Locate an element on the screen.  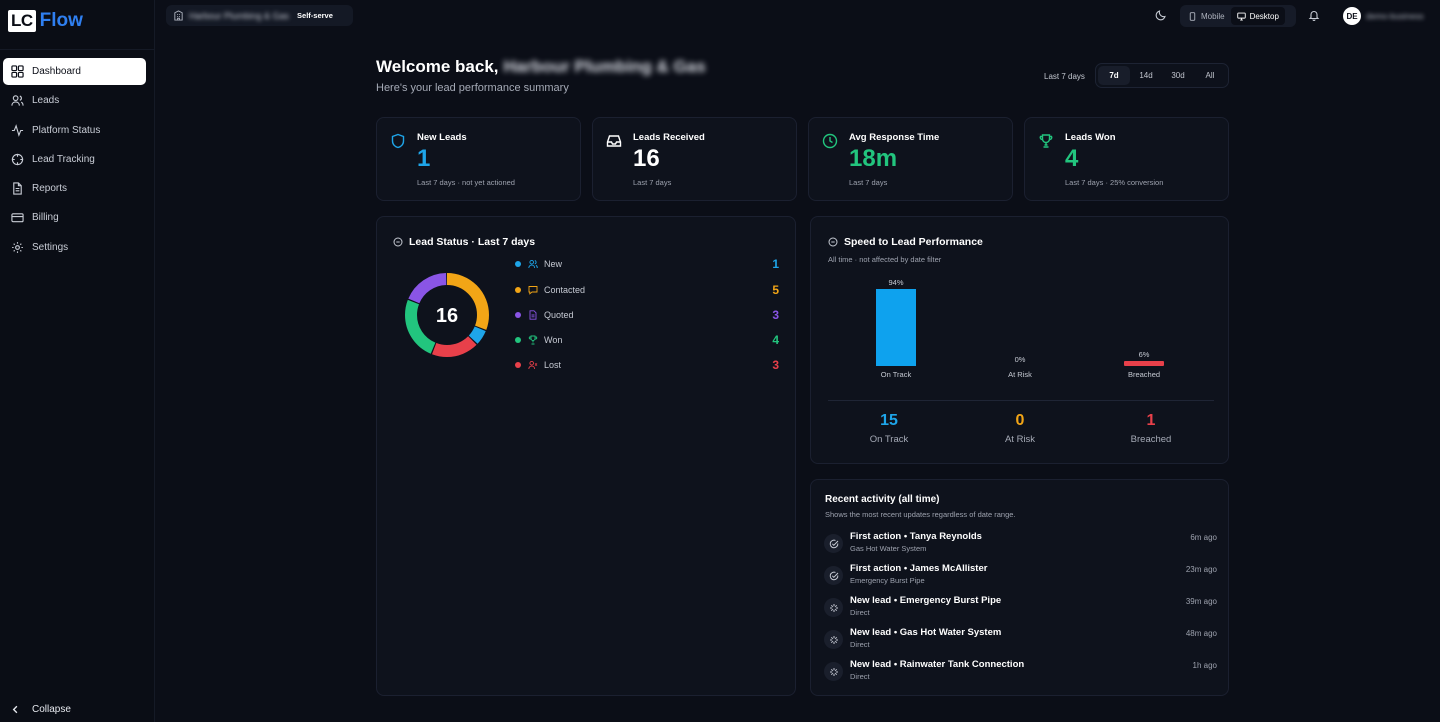
sidebar-item-label: Billing is located at coordinates (45, 218).